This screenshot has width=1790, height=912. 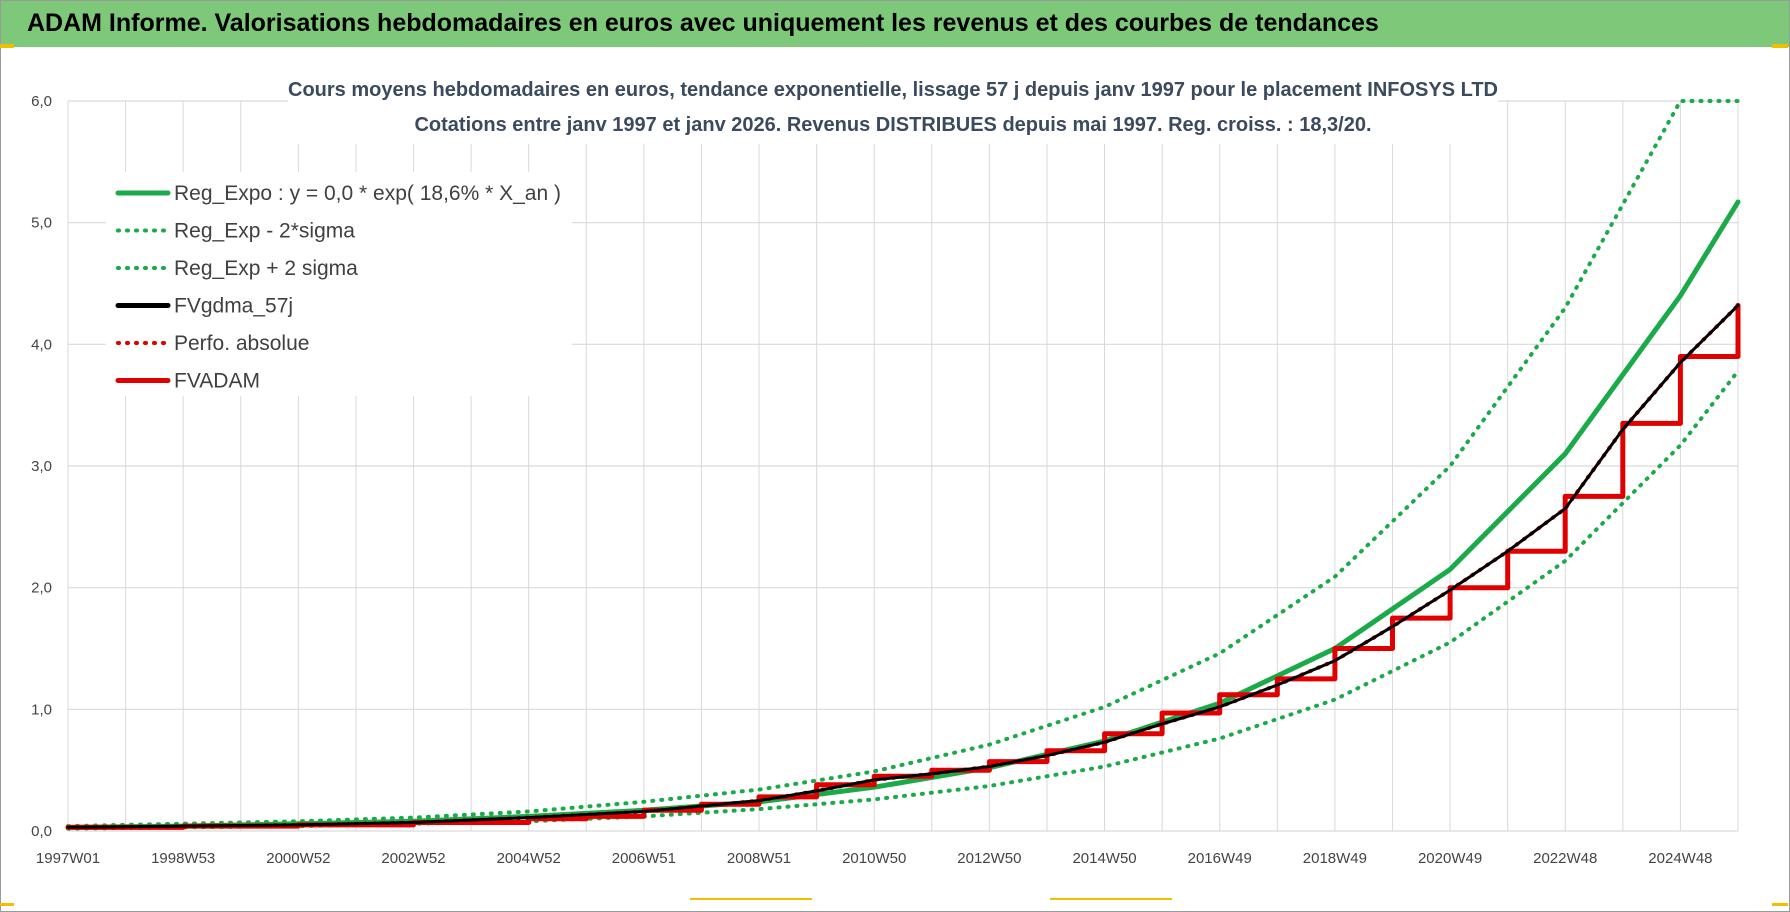 I want to click on x-tick-label: 2008W51, so click(x=759, y=858).